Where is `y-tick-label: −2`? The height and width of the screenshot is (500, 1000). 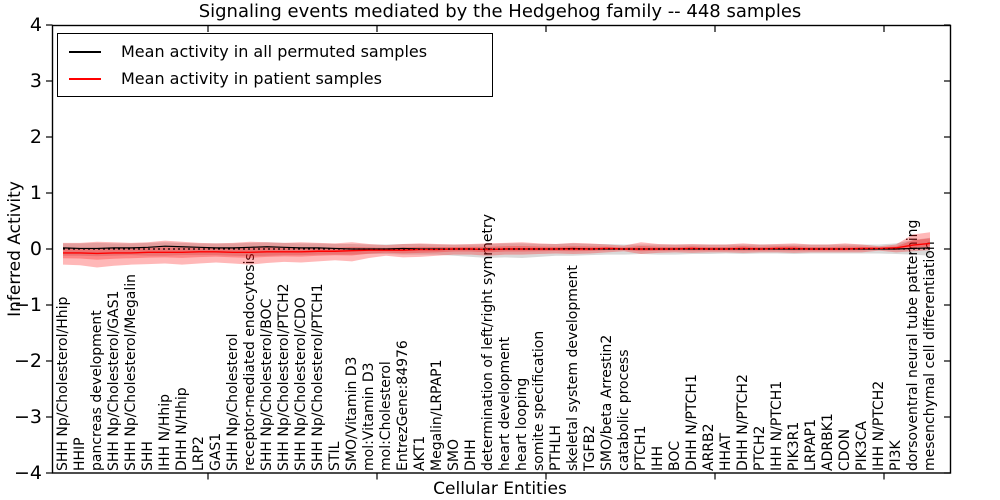 y-tick-label: −2 is located at coordinates (27, 361).